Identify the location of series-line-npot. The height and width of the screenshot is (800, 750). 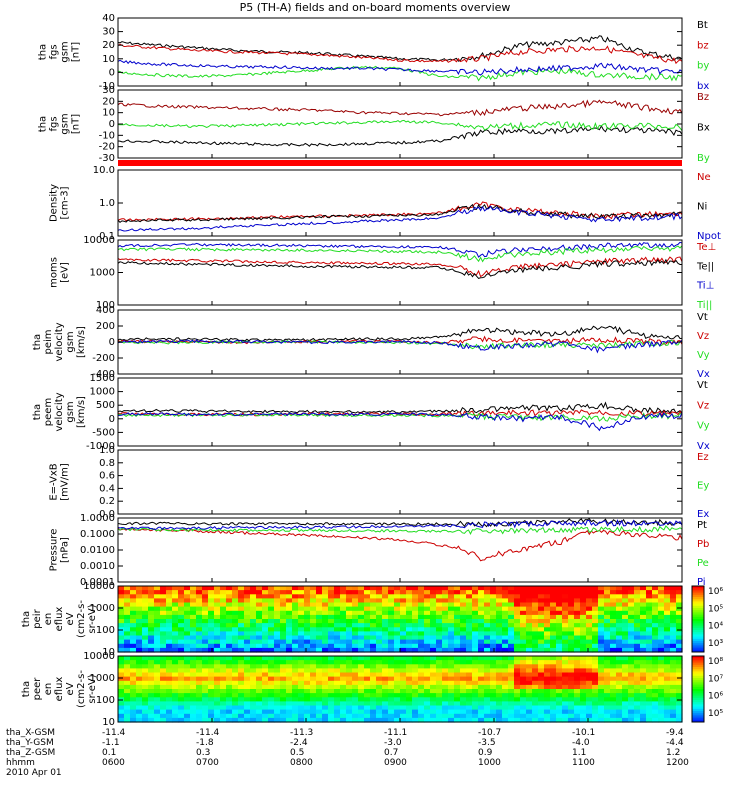
(400, 218).